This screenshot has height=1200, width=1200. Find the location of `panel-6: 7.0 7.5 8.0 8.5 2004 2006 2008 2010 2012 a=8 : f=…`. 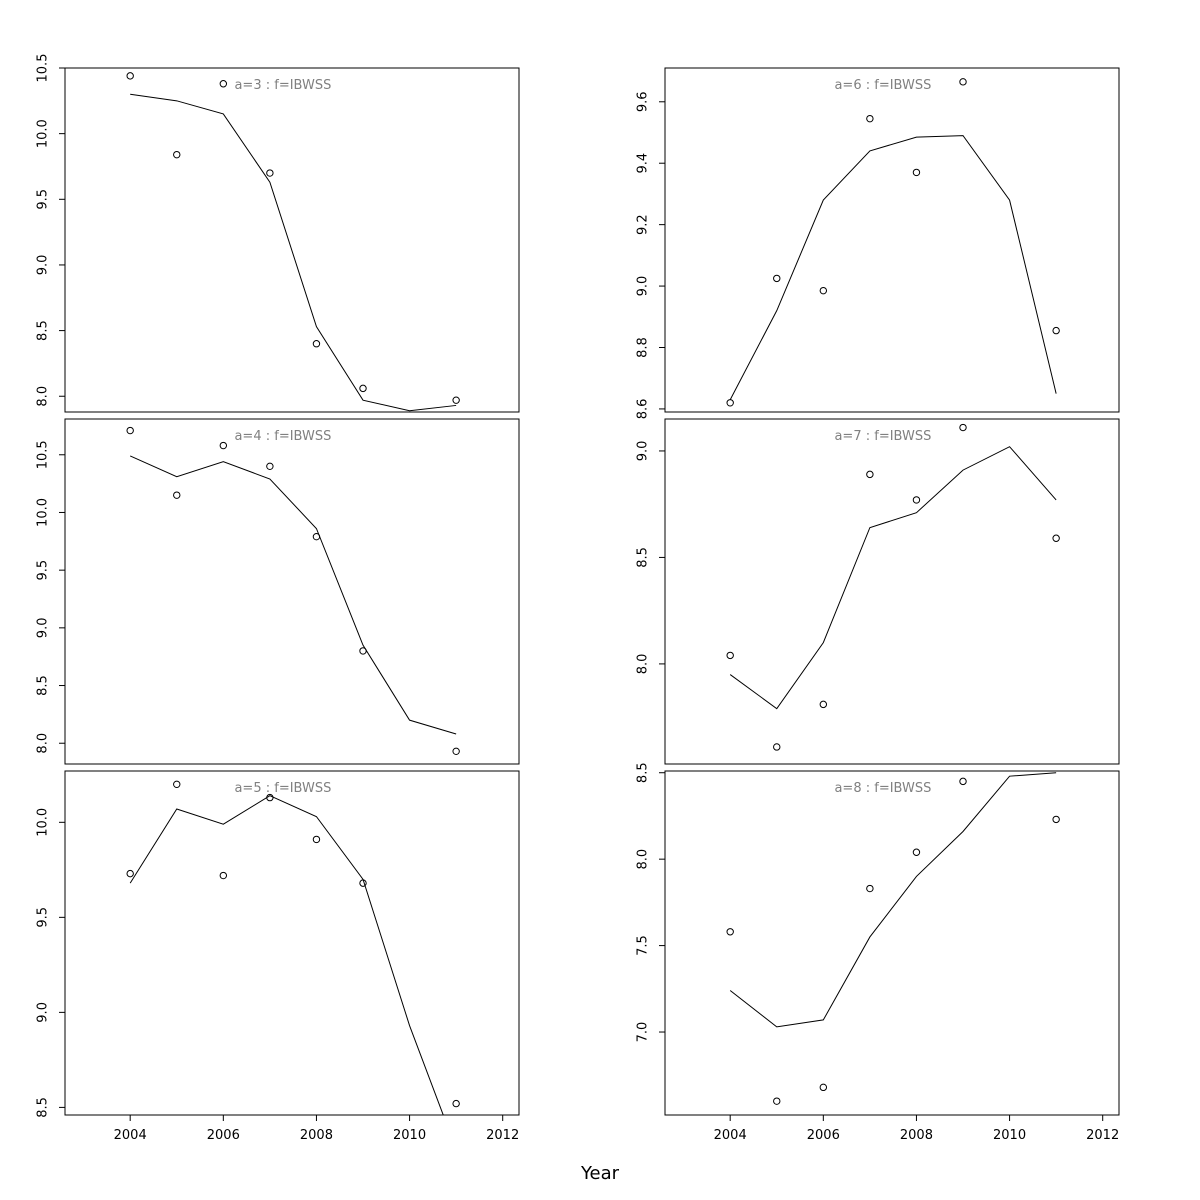

panel-6: 7.0 7.5 8.0 8.5 2004 2006 2008 2010 2012 a=8 : f=… is located at coordinates (878, 952).